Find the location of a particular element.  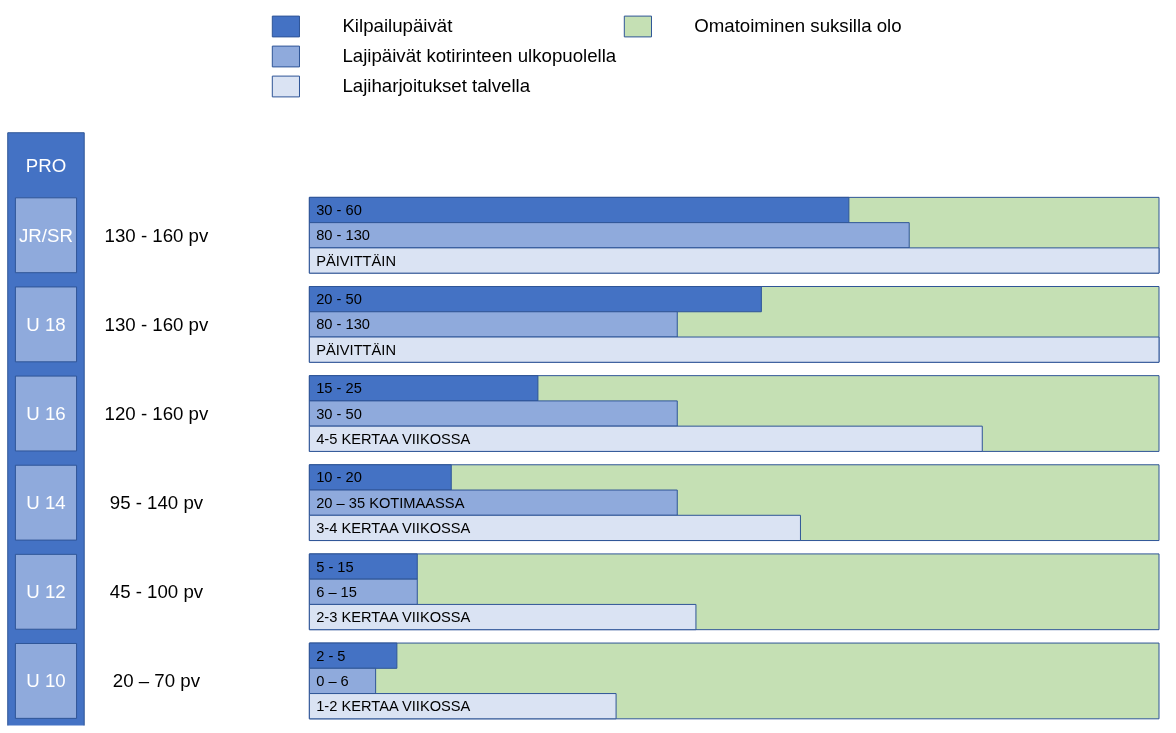

y-tick-label: U 12 is located at coordinates (46, 592).